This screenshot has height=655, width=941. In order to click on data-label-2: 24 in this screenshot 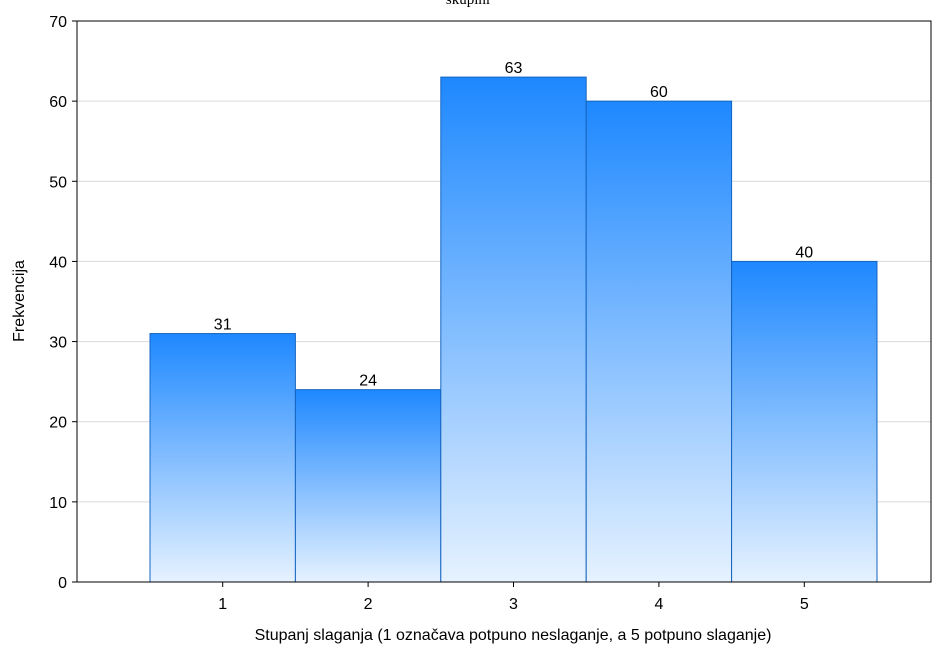, I will do `click(368, 381)`.